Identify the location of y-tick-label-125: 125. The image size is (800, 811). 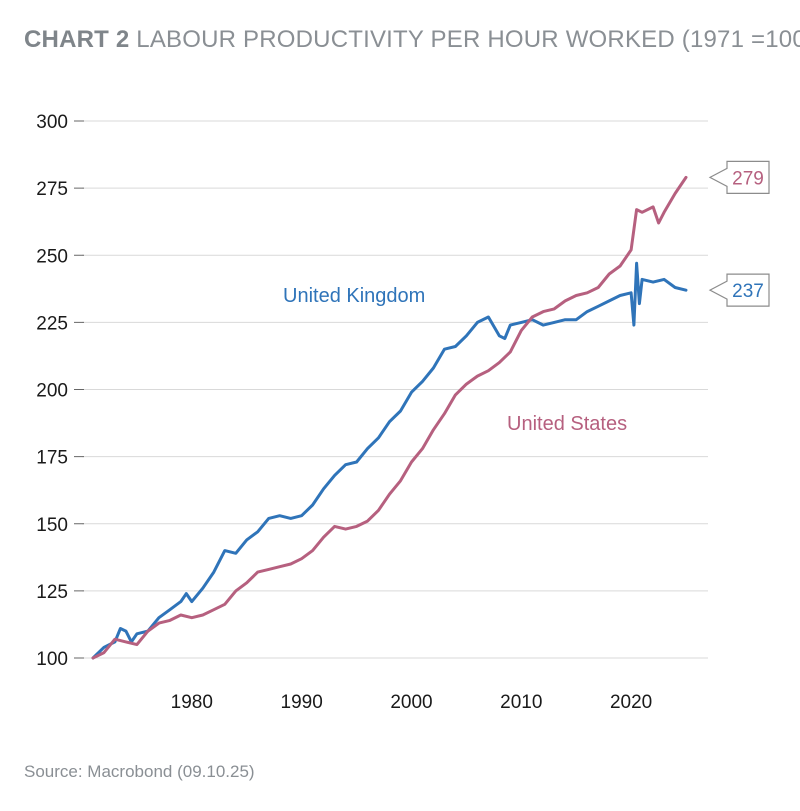
(52, 592).